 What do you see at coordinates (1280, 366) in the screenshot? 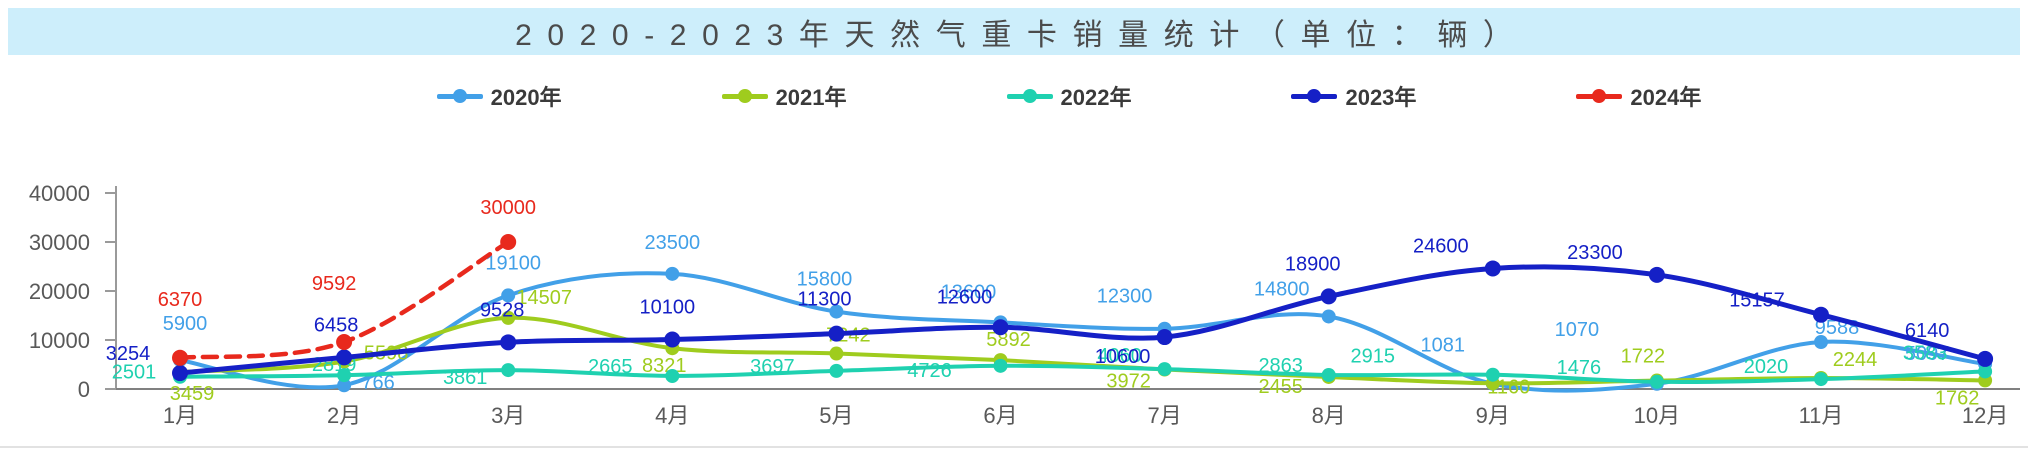
I see `data-label-2022年: 2863` at bounding box center [1280, 366].